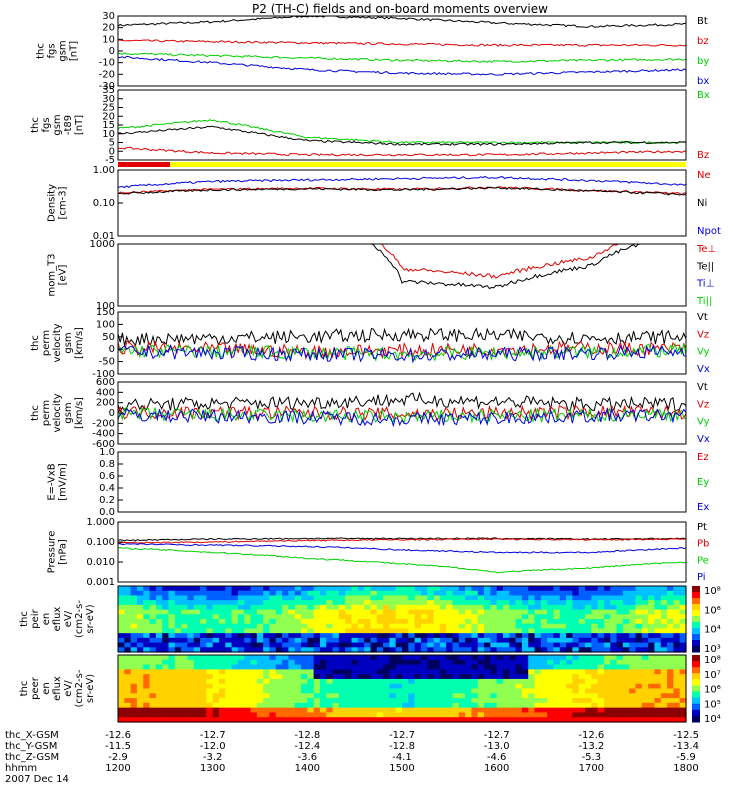  What do you see at coordinates (402, 413) in the screenshot?
I see `panel-frame` at bounding box center [402, 413].